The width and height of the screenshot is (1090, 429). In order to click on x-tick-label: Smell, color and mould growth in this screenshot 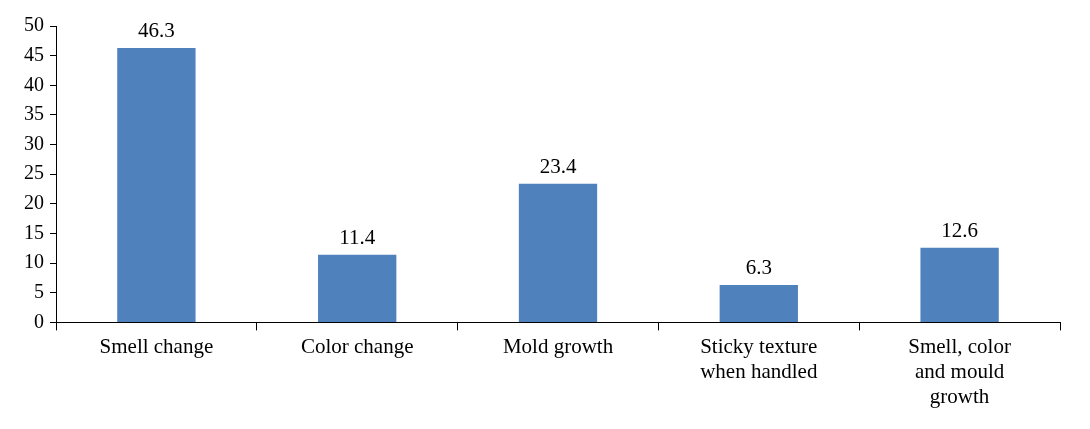, I will do `click(959, 370)`.